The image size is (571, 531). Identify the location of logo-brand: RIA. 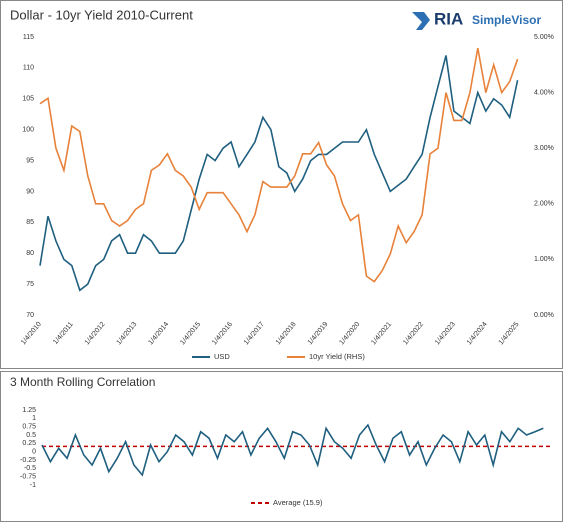
(448, 18).